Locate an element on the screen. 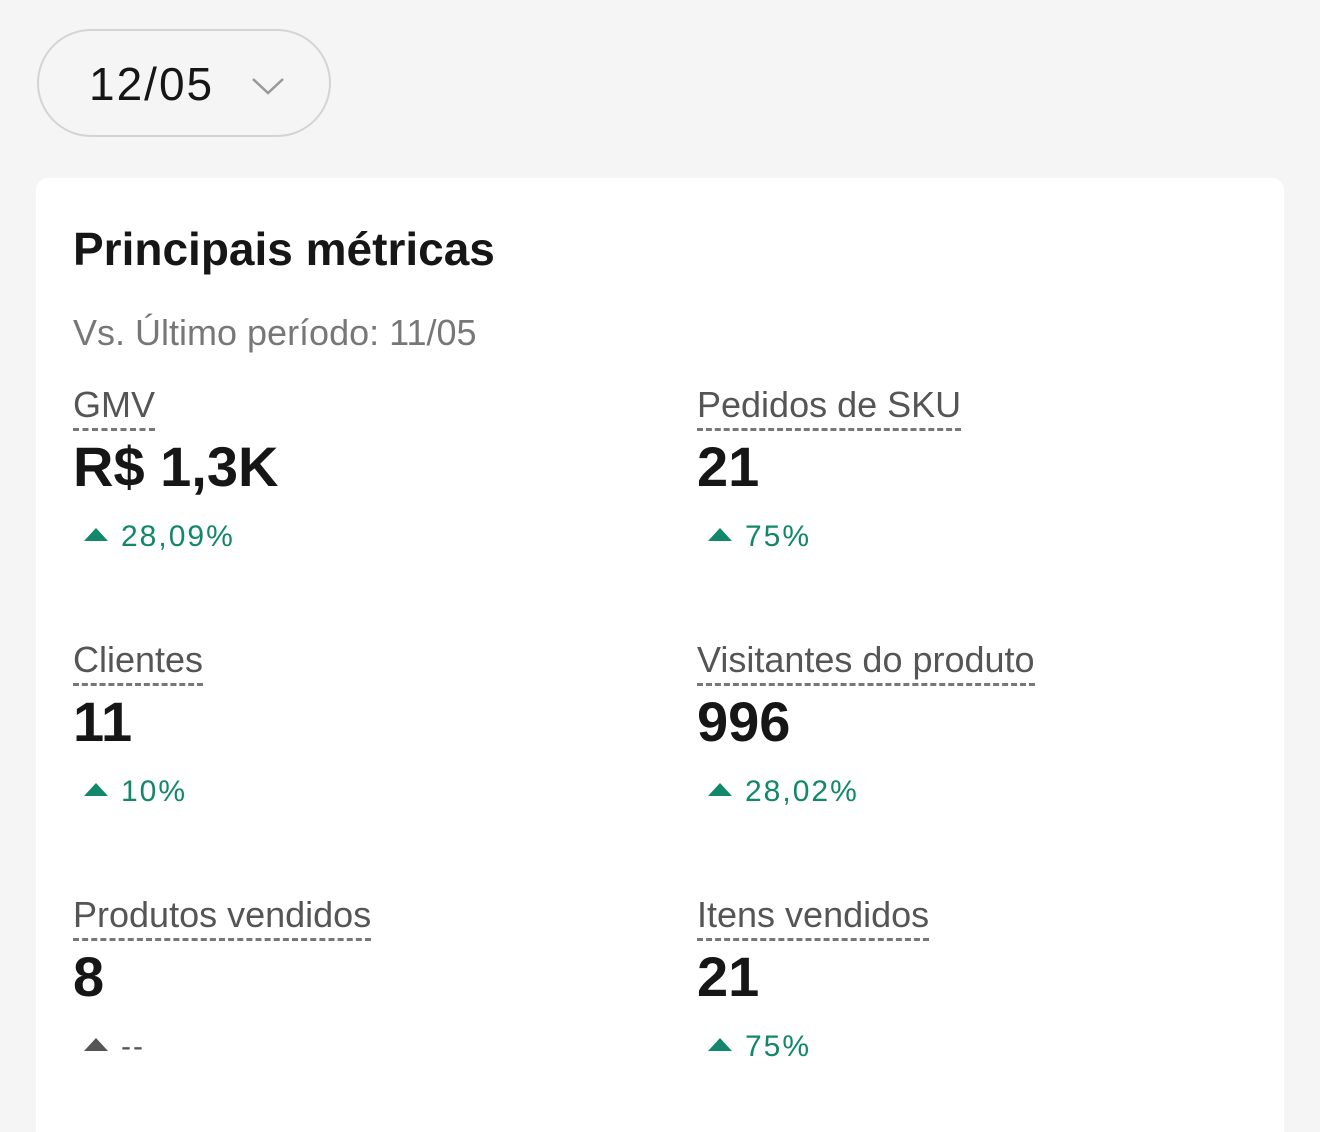  metric: Itens vendidos 21 75% is located at coordinates (977, 989).